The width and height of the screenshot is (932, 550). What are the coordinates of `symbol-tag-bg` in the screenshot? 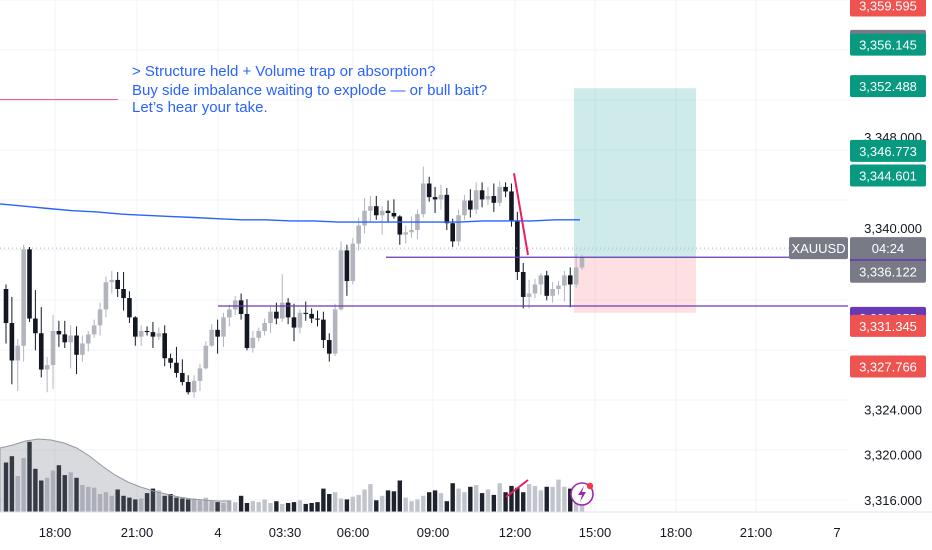 It's located at (818, 248).